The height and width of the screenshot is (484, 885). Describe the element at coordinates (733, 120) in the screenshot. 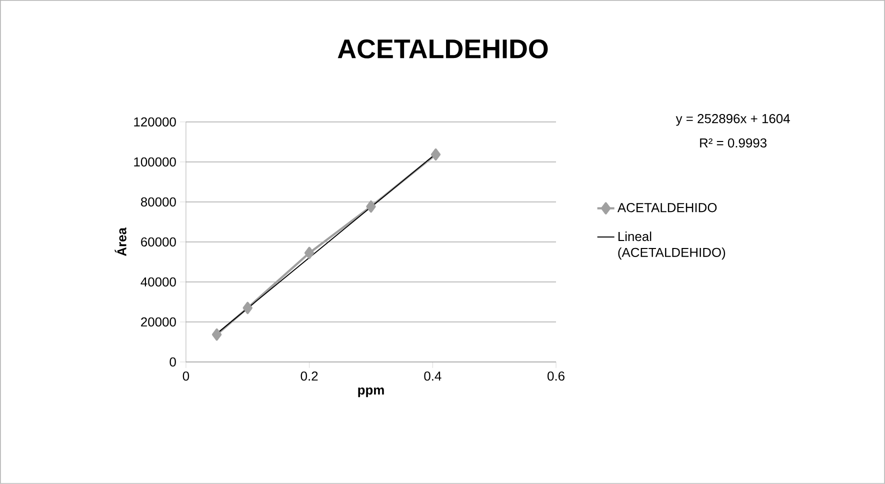

I see `text: y = 252896x + 1604` at that location.